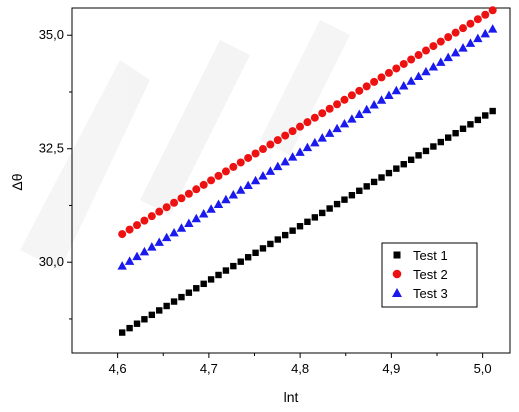 Image resolution: width=519 pixels, height=412 pixels. I want to click on legend-label-test-2: Test 2, so click(430, 274).